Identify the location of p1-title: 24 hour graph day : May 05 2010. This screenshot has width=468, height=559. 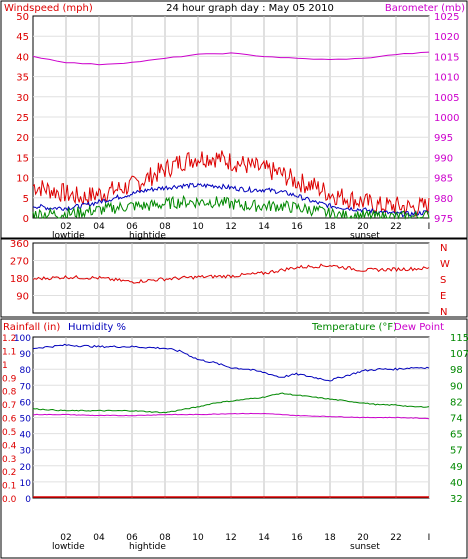
(250, 8).